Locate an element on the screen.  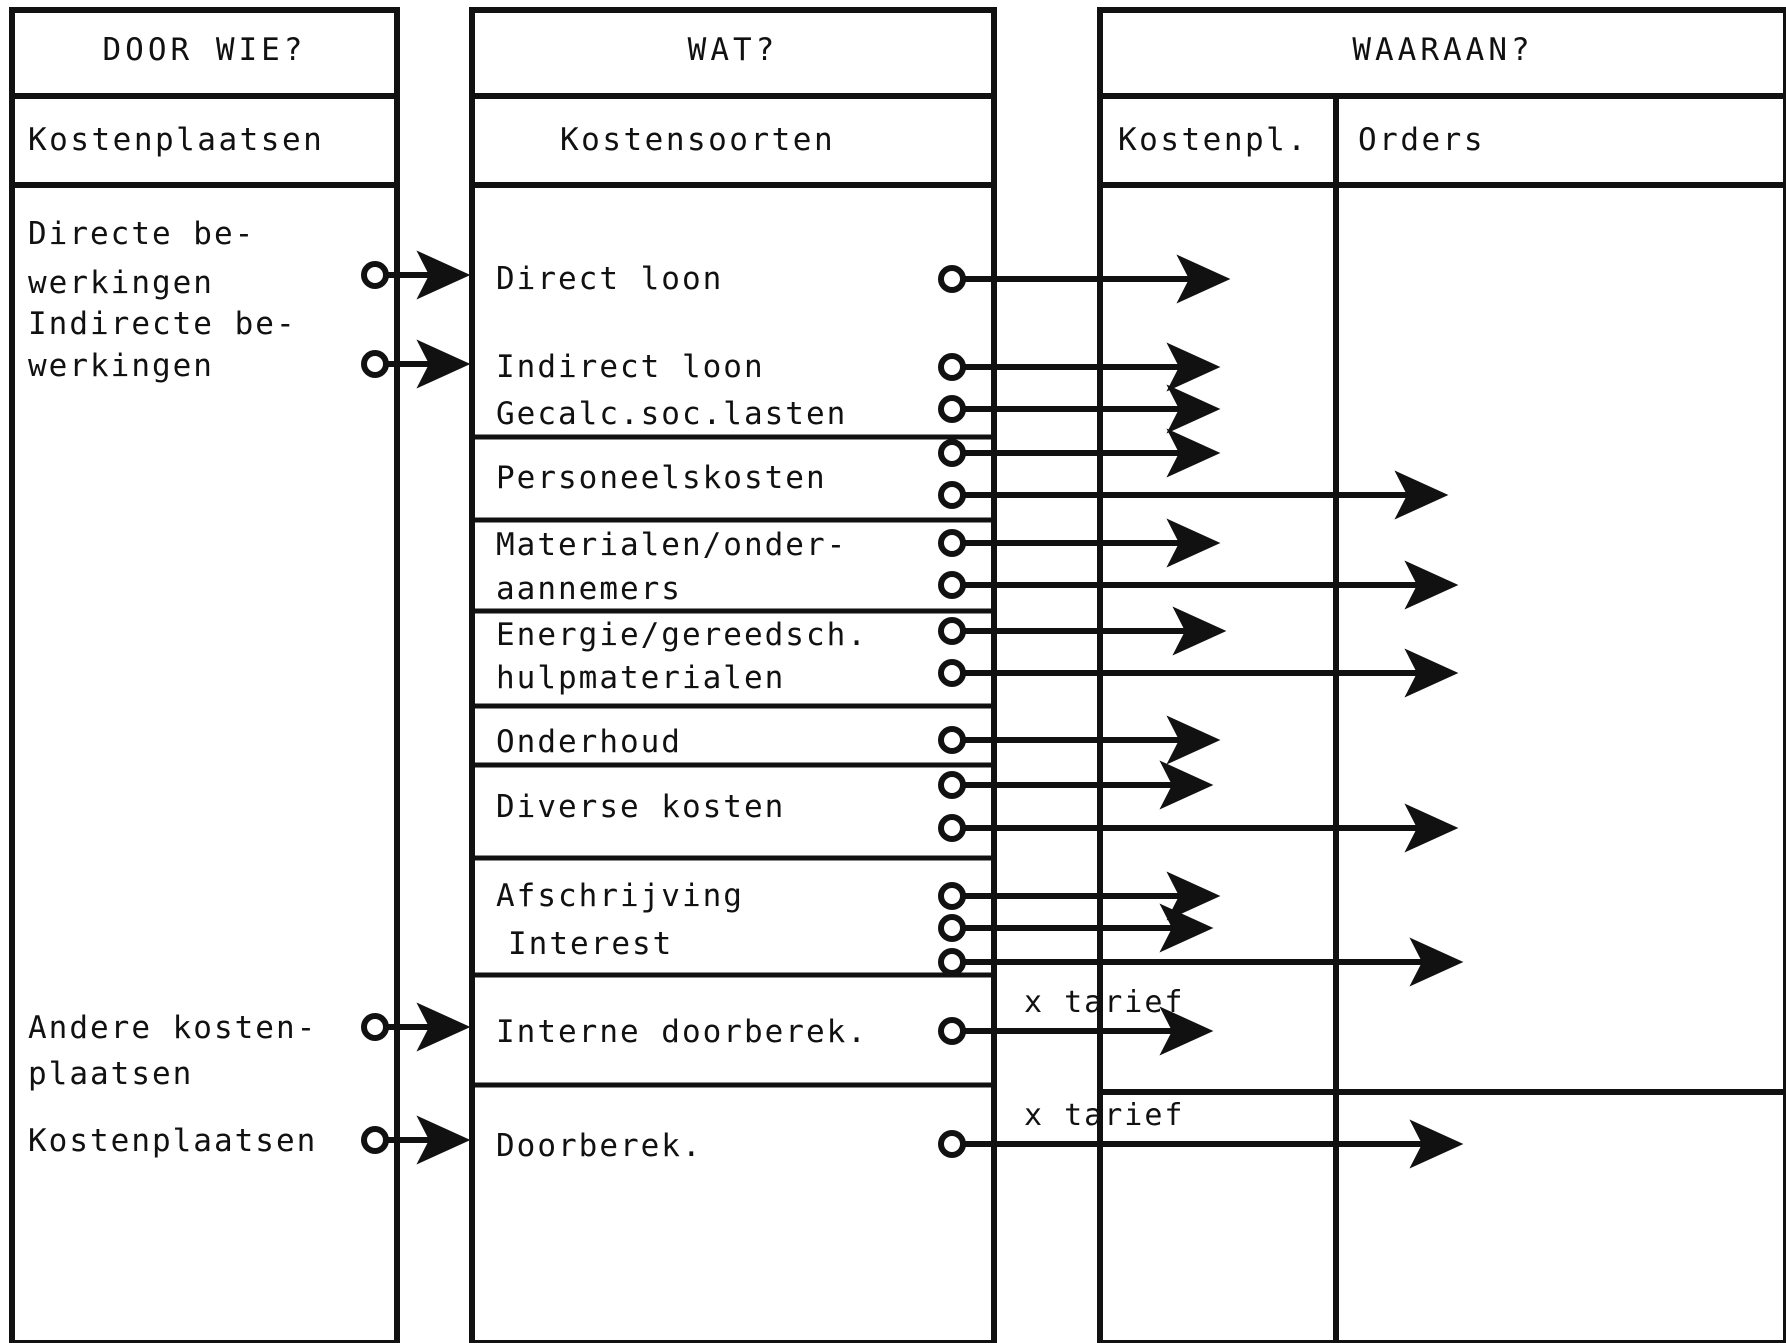
subheader-orders: Orders is located at coordinates (1421, 140).